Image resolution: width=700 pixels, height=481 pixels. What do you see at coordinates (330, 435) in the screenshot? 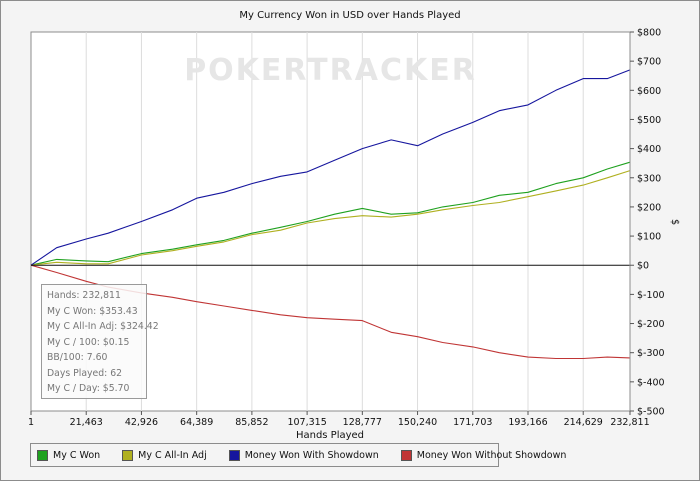
I see `x-axis-title: Hands Played` at bounding box center [330, 435].